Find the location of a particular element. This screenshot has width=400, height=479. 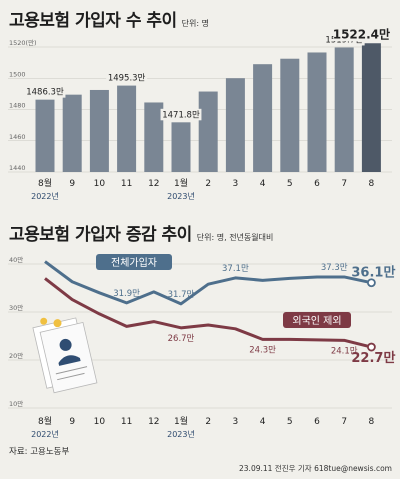

bar-xtick-label: 2 is located at coordinates (208, 184).